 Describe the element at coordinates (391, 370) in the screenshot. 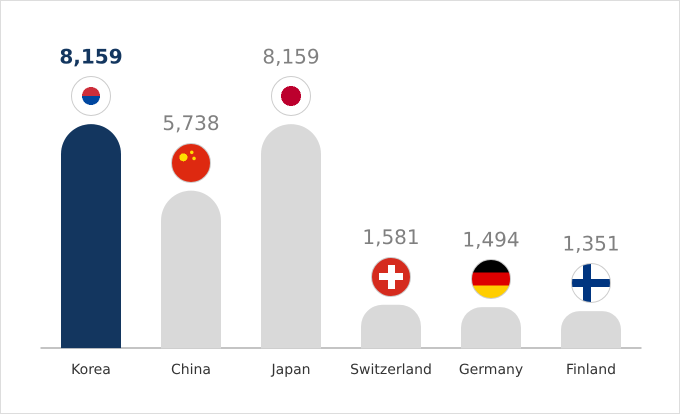

I see `x-tick-label: Switzerland` at that location.